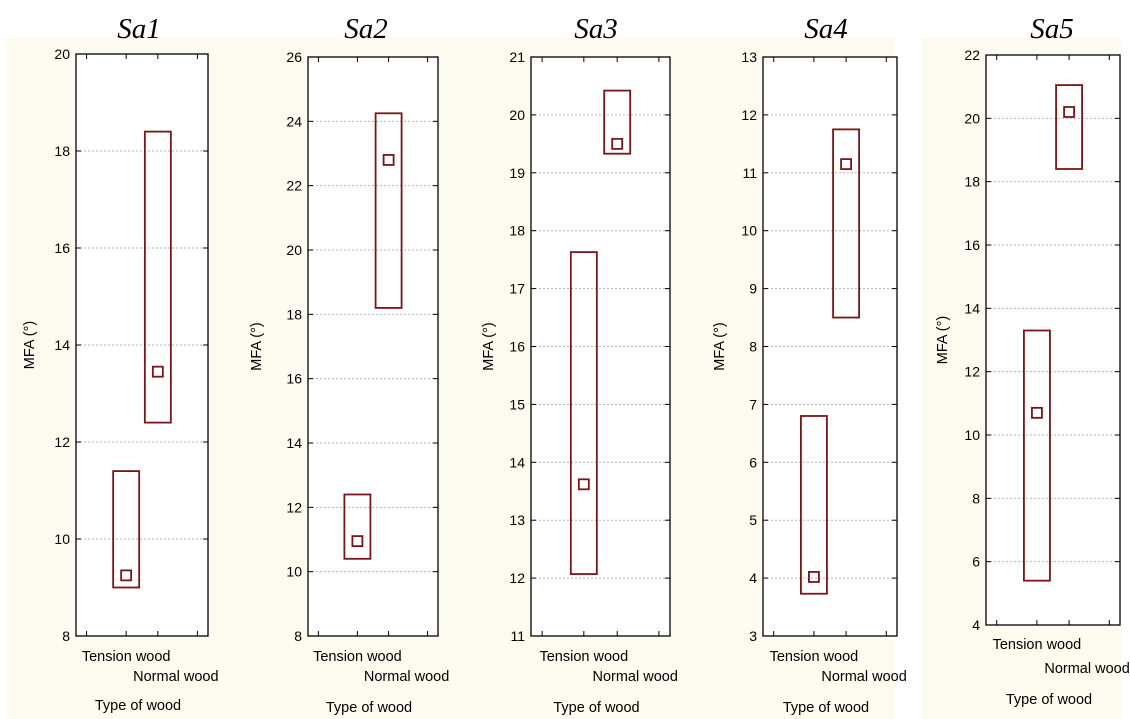  What do you see at coordinates (753, 636) in the screenshot?
I see `y-tick-label: 3` at bounding box center [753, 636].